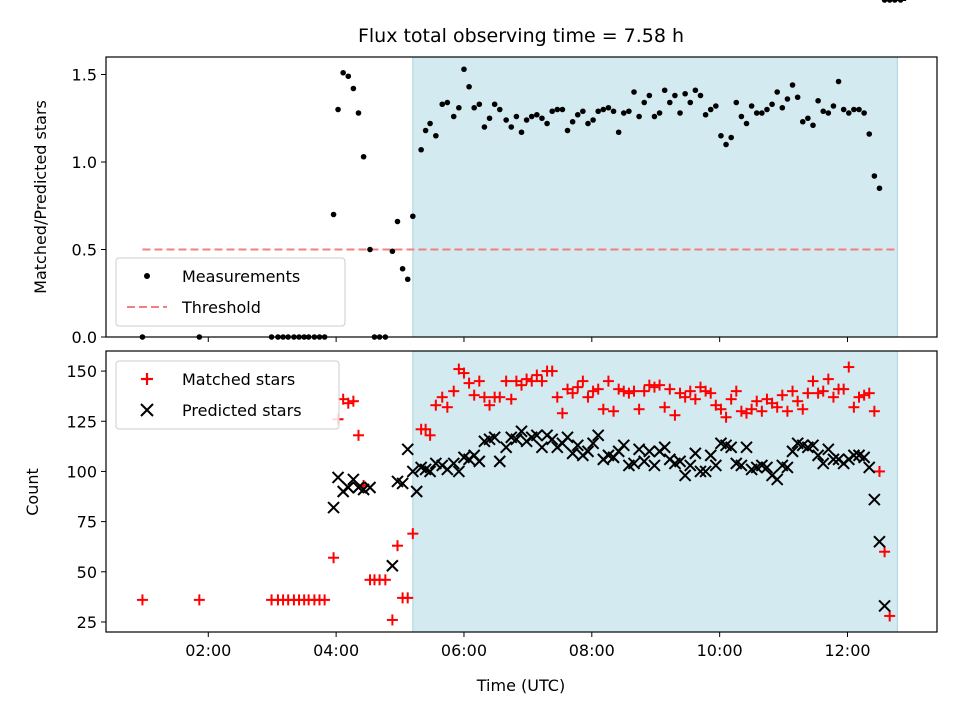 Image resolution: width=960 pixels, height=720 pixels. Describe the element at coordinates (336, 650) in the screenshot. I see `x-tick-label: 04:00` at that location.